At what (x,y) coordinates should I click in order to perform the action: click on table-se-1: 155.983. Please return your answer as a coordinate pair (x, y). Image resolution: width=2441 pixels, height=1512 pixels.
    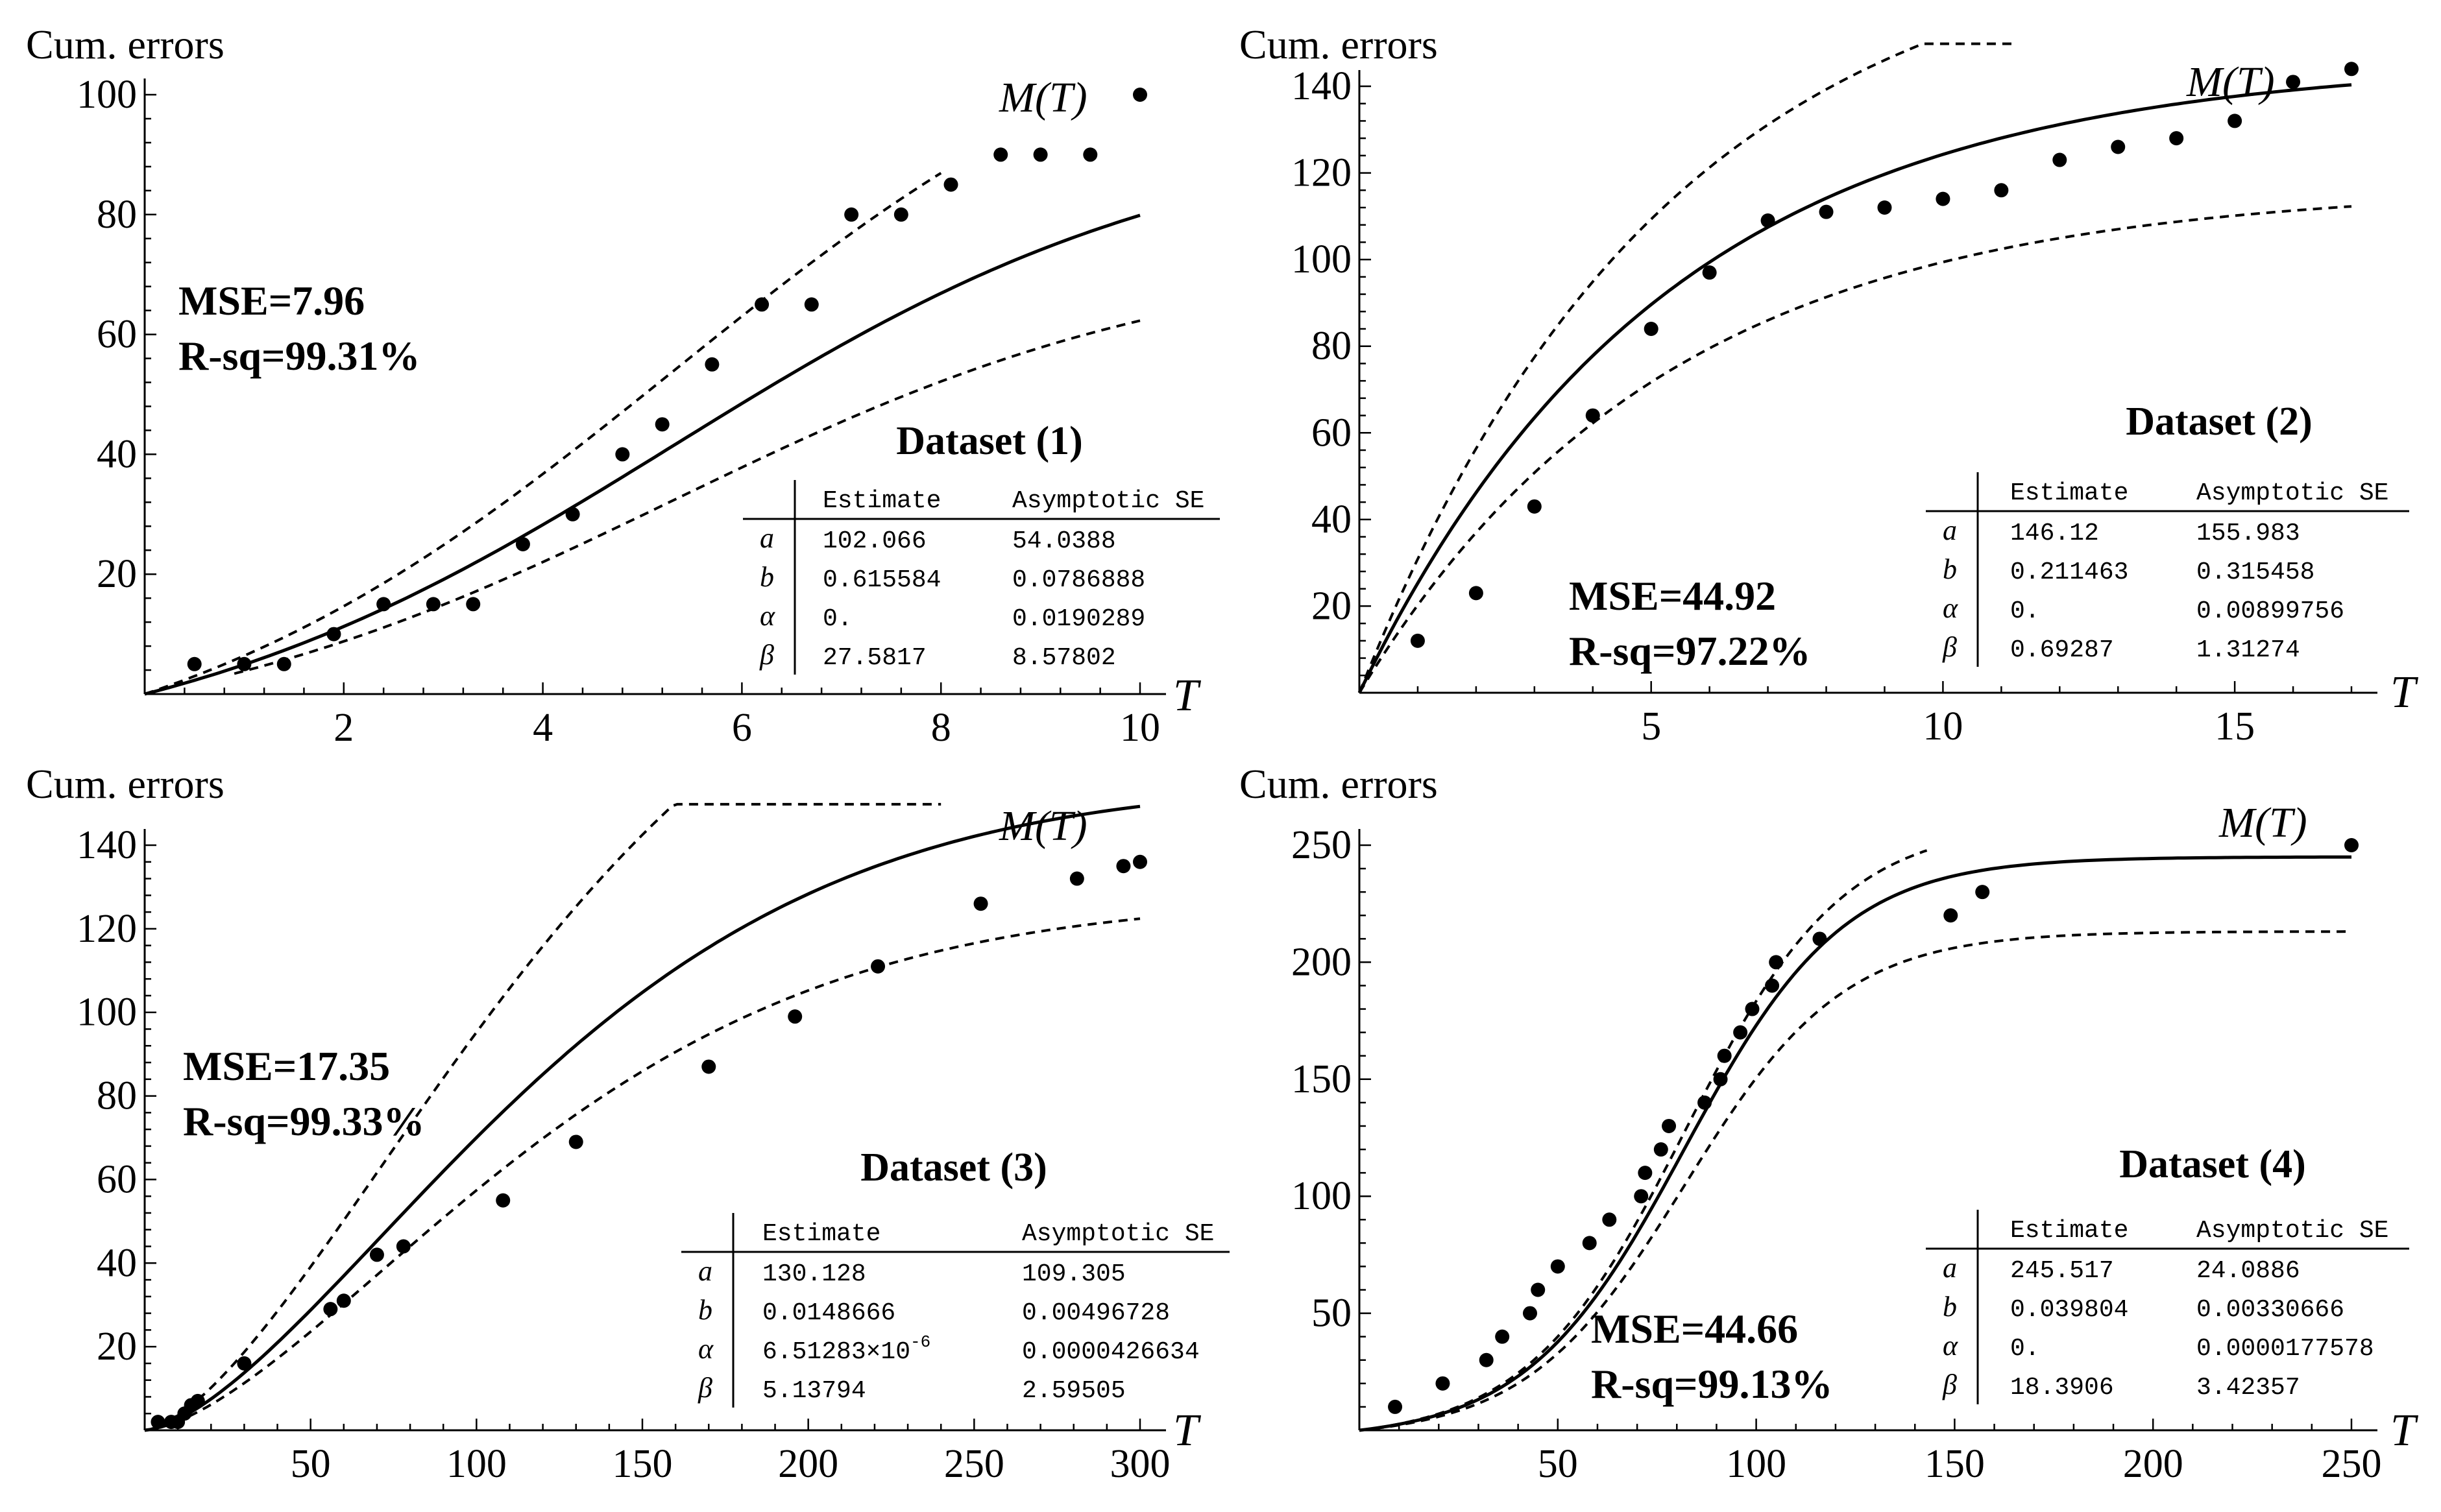
    Looking at the image, I should click on (2248, 534).